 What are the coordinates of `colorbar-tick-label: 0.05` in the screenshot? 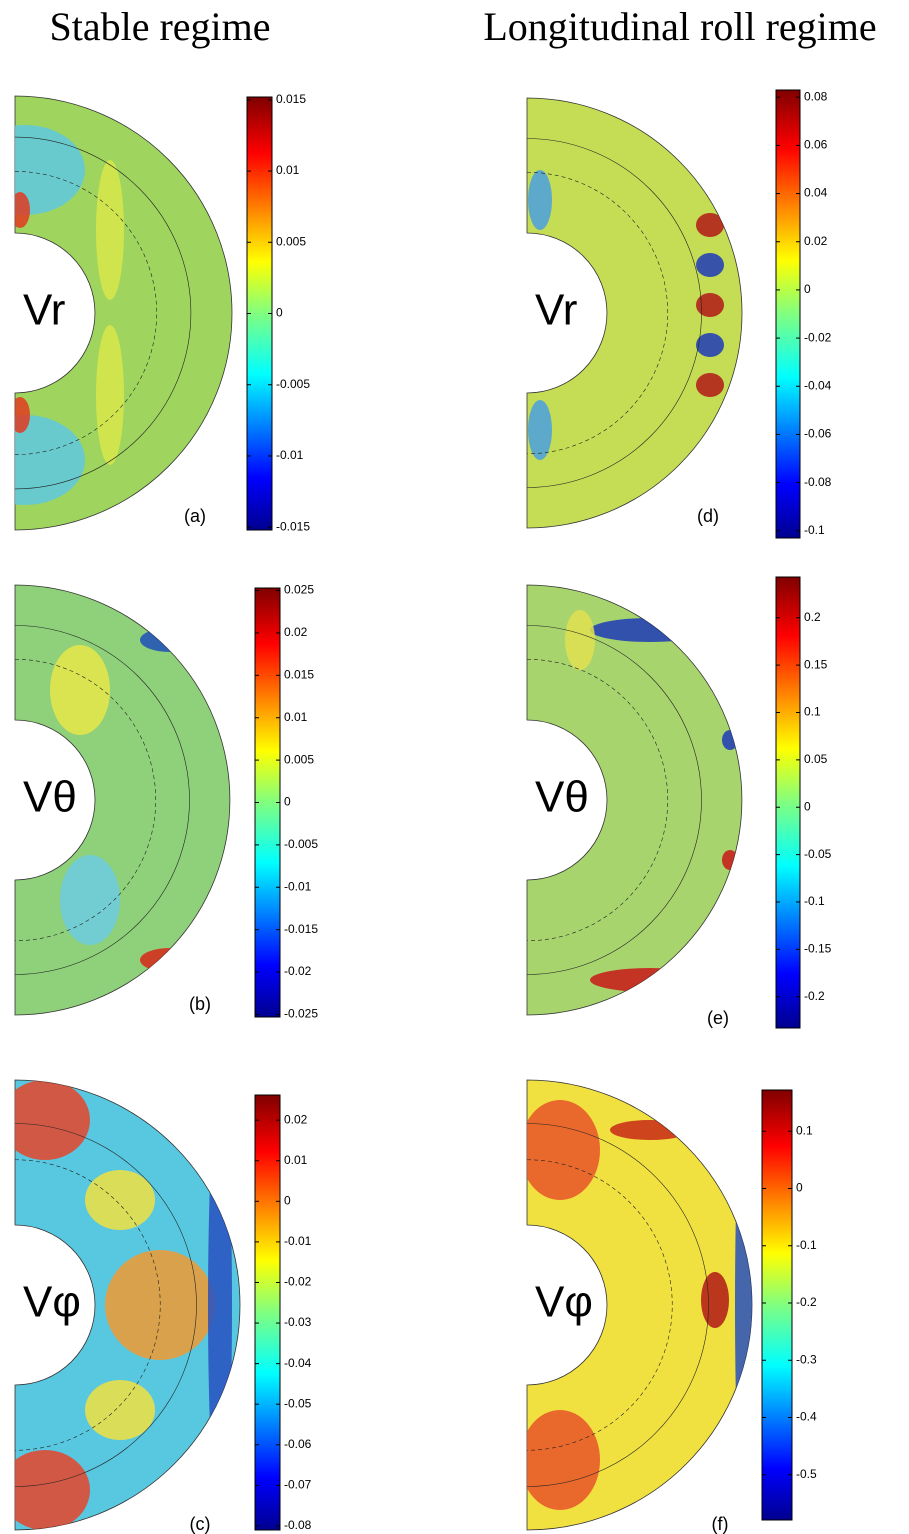 It's located at (816, 759).